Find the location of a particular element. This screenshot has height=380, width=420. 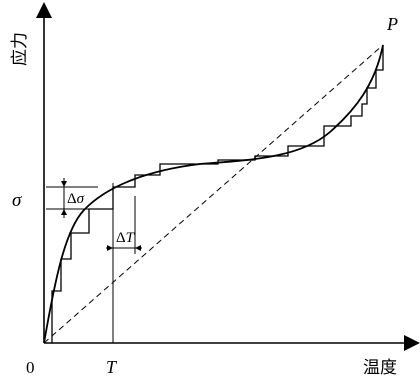

delta-t-arrow-right is located at coordinates (138, 248).